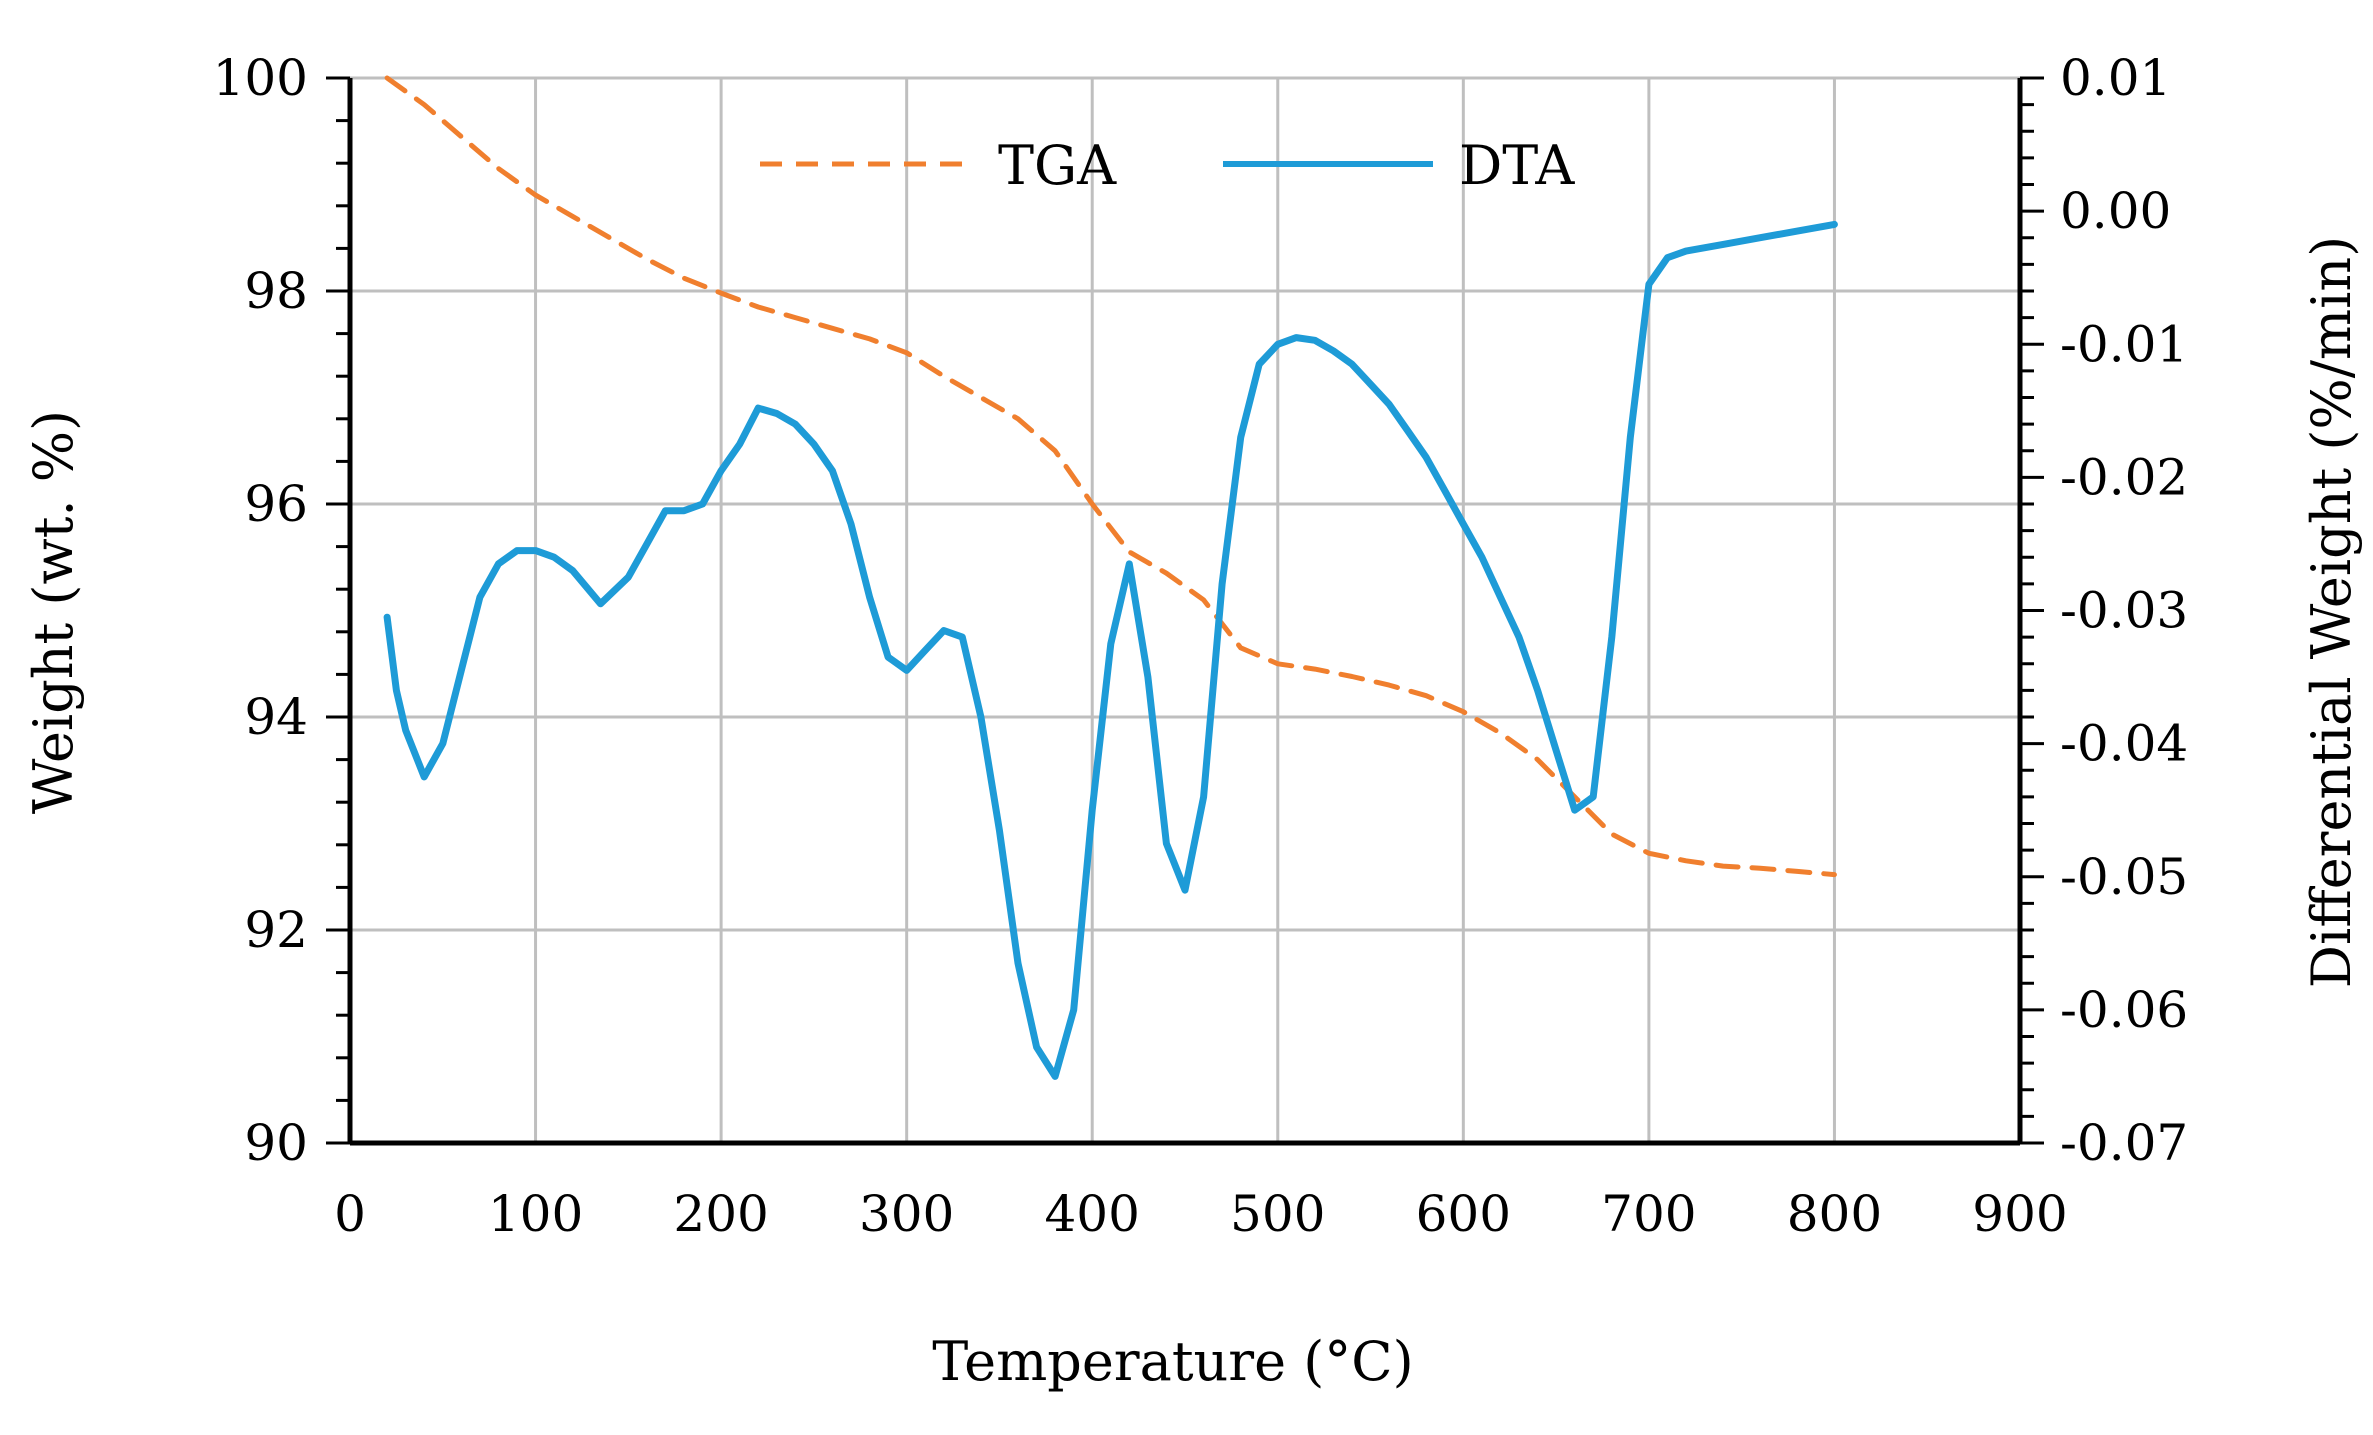 The width and height of the screenshot is (2373, 1435). Describe the element at coordinates (2019, 1214) in the screenshot. I see `x-tick-label: 900` at that location.